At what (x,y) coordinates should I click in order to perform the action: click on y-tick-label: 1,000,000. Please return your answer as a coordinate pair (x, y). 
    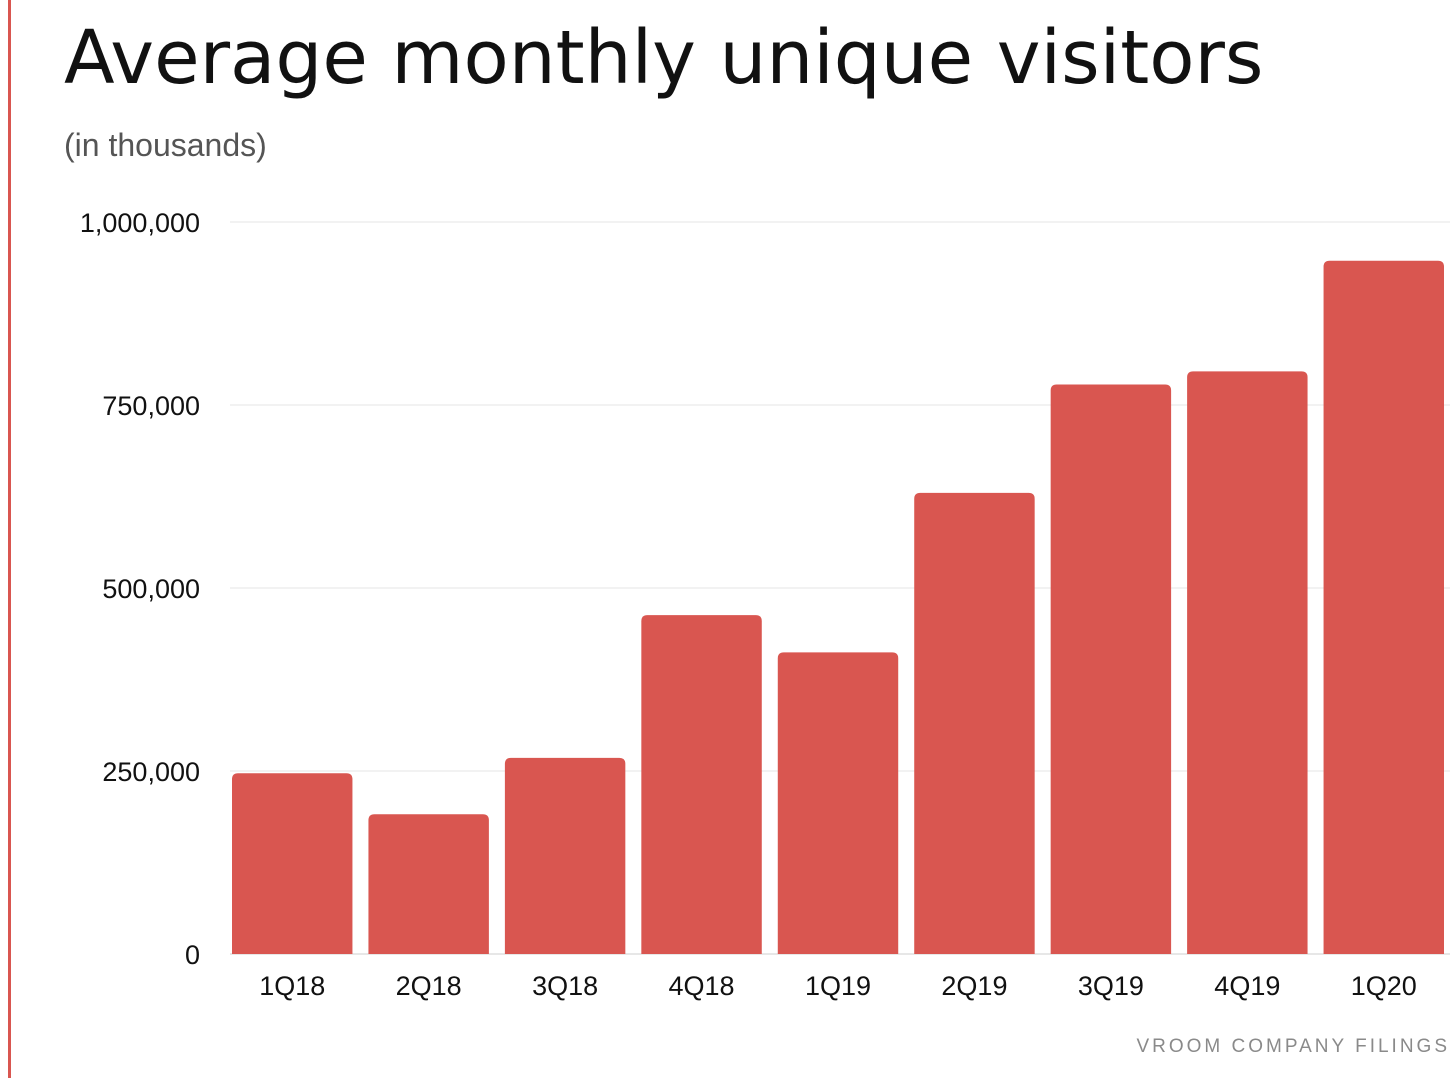
    Looking at the image, I should click on (140, 223).